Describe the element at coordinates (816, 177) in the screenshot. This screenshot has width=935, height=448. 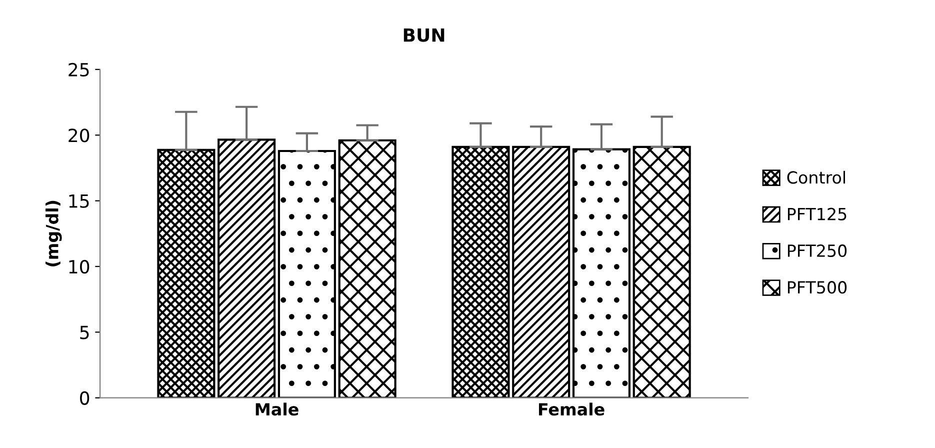
I see `legend-label: Control` at that location.